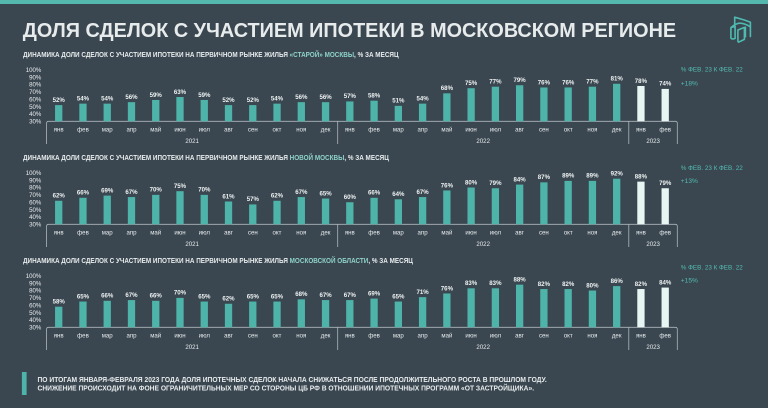 The image size is (768, 408). What do you see at coordinates (204, 95) in the screenshot?
I see `svg-text: 59%` at bounding box center [204, 95].